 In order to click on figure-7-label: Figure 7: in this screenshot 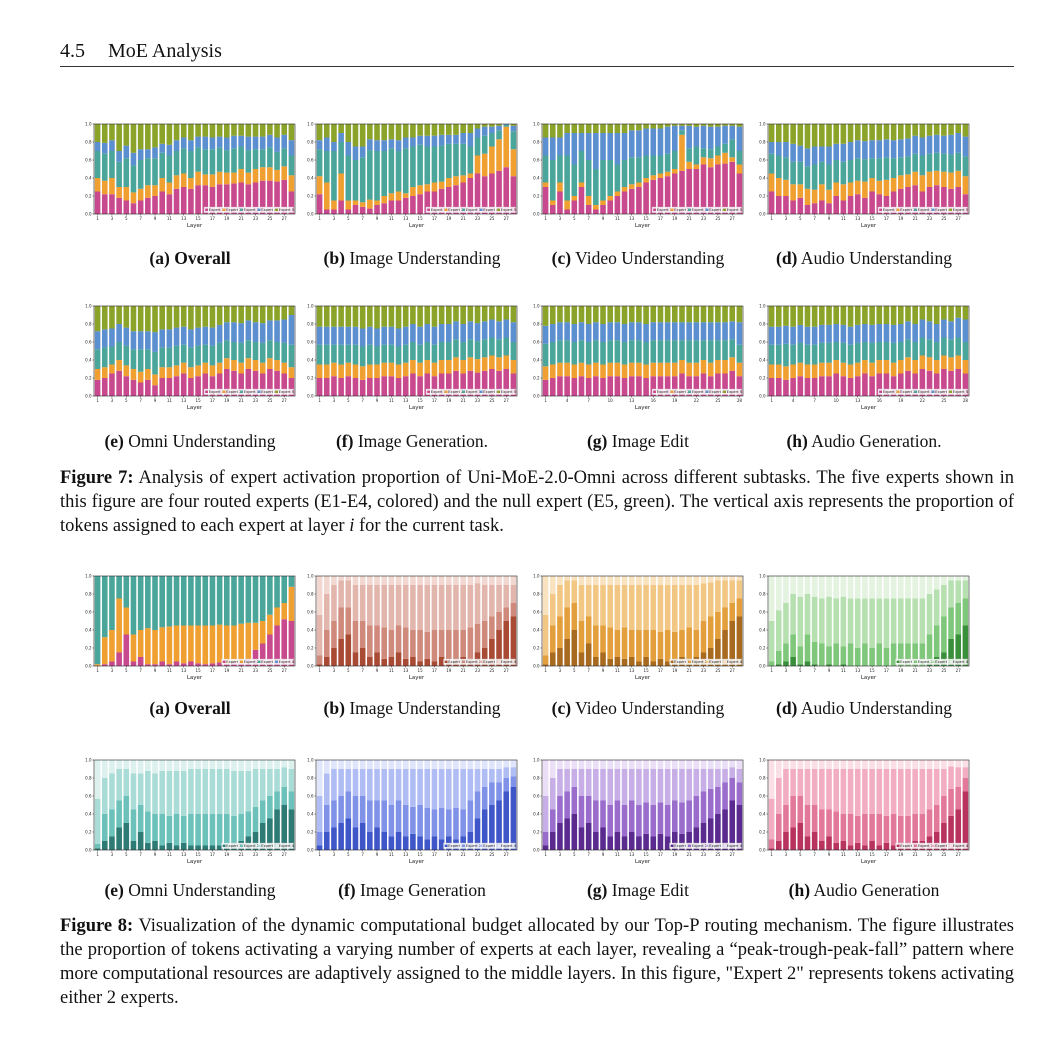, I will do `click(97, 478)`.